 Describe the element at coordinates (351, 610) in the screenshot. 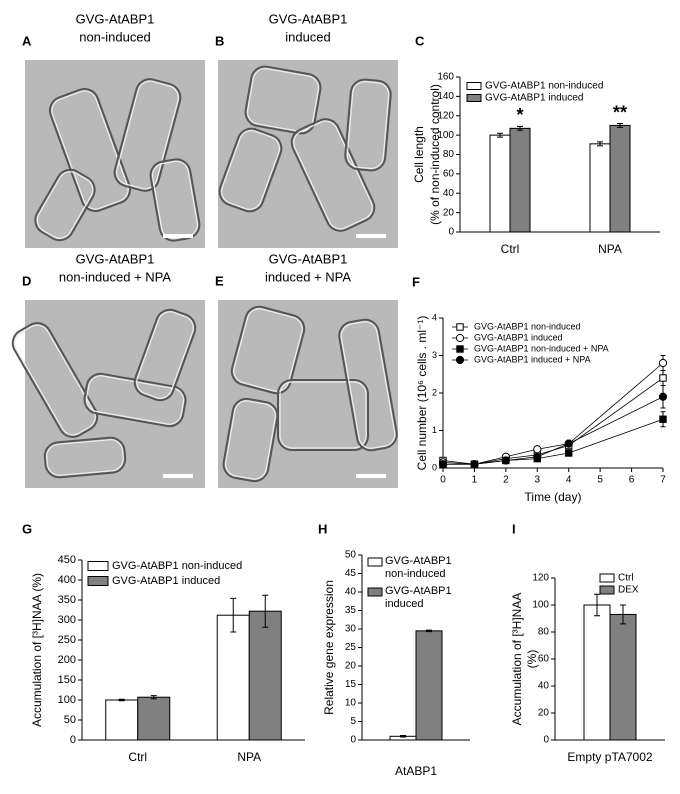

I see `y-tick-label: 35` at that location.